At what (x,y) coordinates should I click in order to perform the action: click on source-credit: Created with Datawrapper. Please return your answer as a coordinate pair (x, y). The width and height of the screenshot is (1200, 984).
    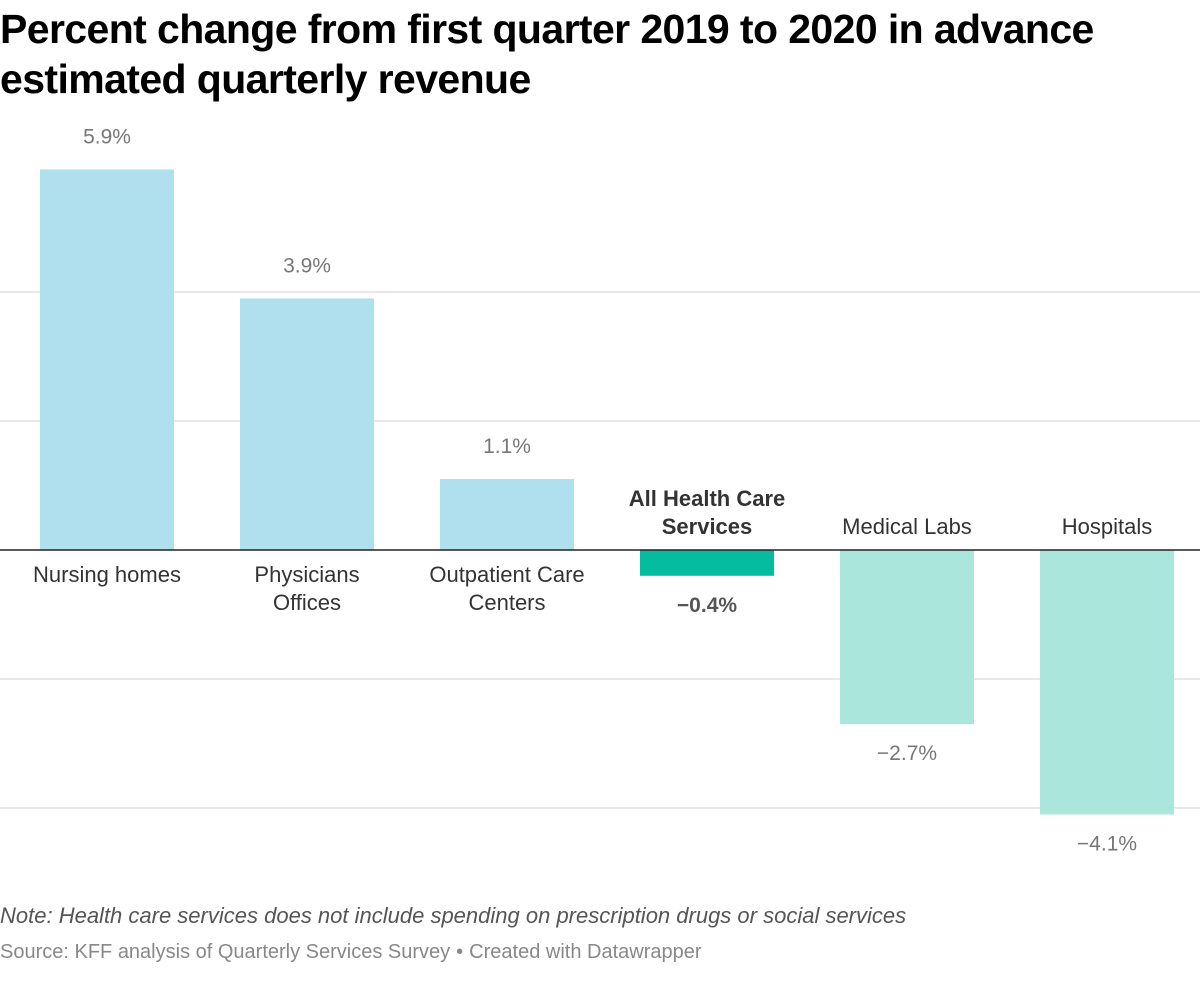
    Looking at the image, I should click on (585, 952).